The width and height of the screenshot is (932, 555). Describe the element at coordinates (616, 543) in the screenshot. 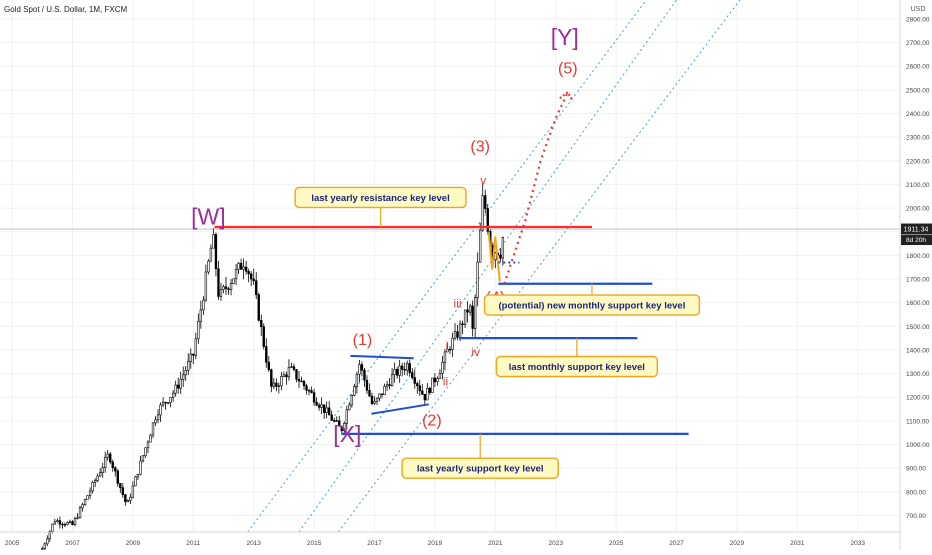

I see `x-tick-label: 2025` at that location.